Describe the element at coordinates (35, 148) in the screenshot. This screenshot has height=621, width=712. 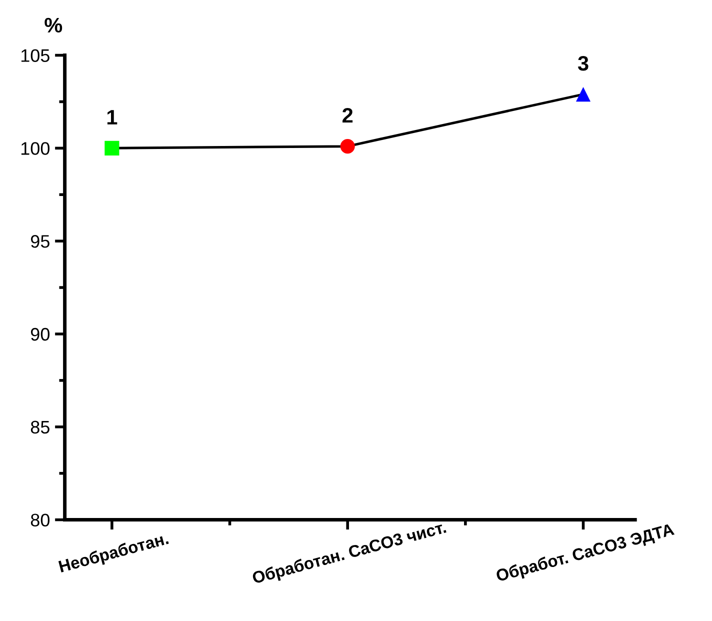
I see `y-tick-label: 100` at that location.